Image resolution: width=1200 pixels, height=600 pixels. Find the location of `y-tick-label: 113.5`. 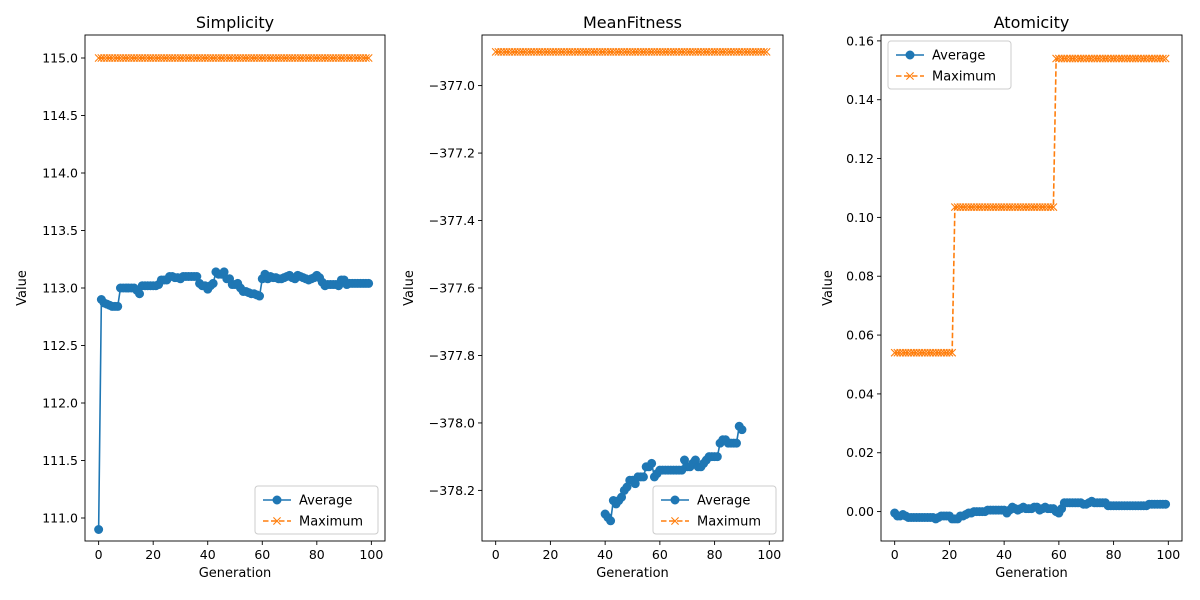

y-tick-label: 113.5 is located at coordinates (60, 230).